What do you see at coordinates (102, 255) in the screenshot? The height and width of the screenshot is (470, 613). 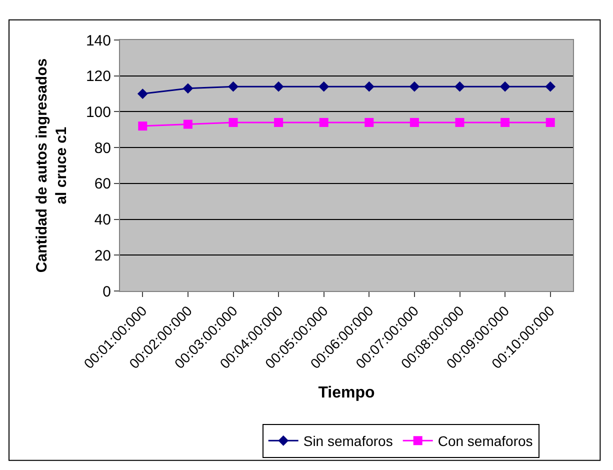 I see `y-tick-label: 20` at bounding box center [102, 255].